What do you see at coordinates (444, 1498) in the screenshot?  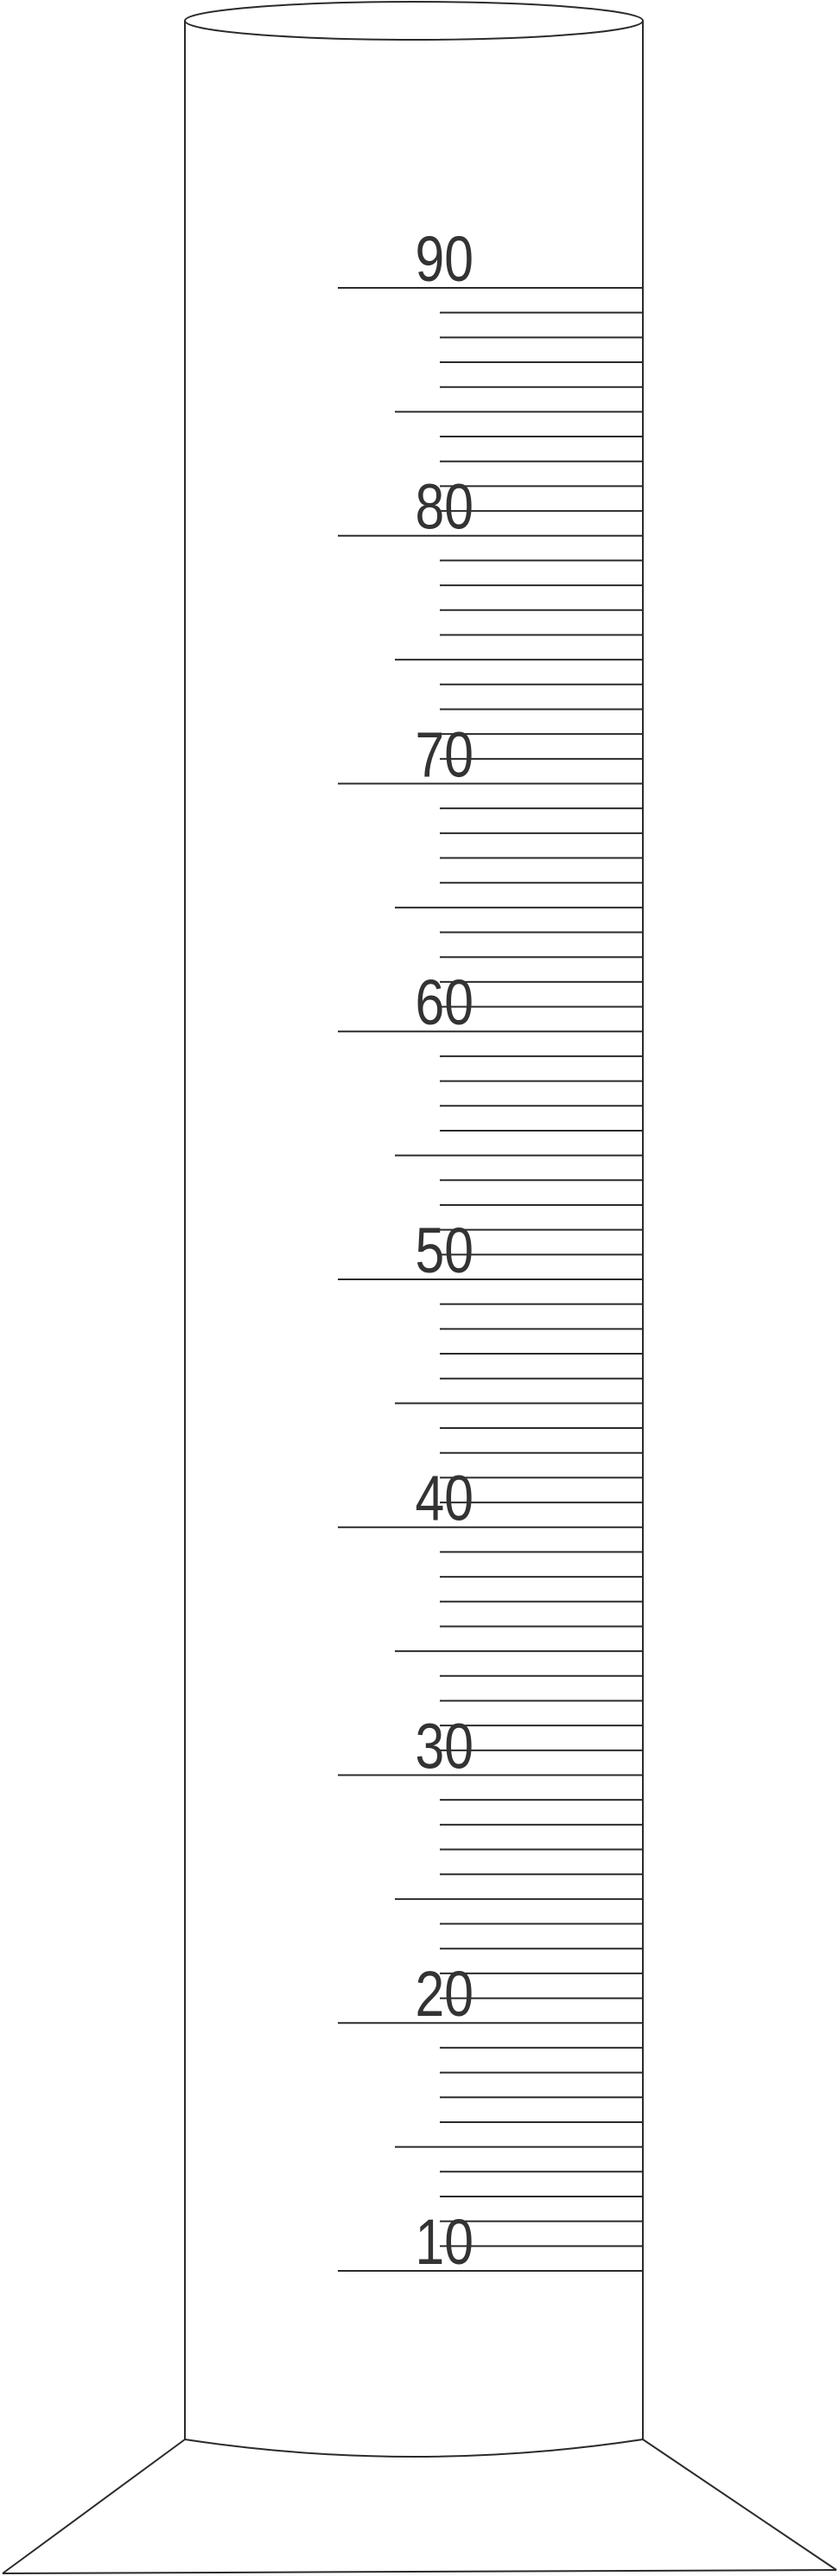 I see `scale-label-40: 40` at bounding box center [444, 1498].